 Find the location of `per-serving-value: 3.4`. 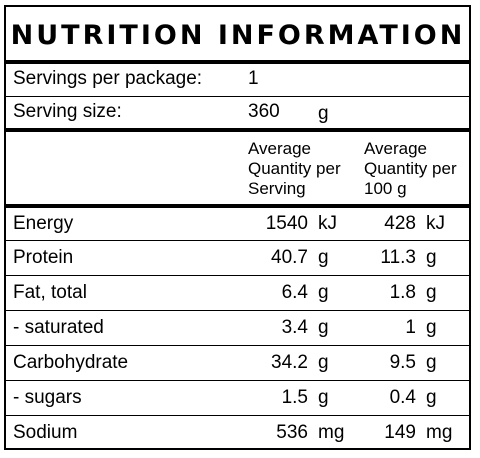

per-serving-value: 3.4 is located at coordinates (294, 327).